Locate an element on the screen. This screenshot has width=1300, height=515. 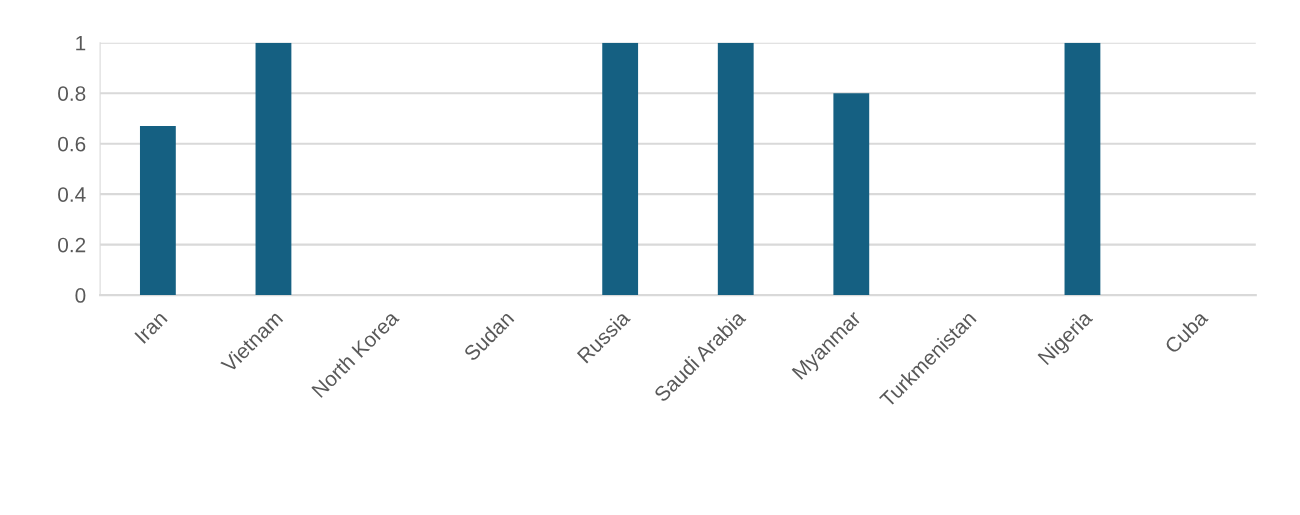
x-tick-label: Iran is located at coordinates (151, 327).